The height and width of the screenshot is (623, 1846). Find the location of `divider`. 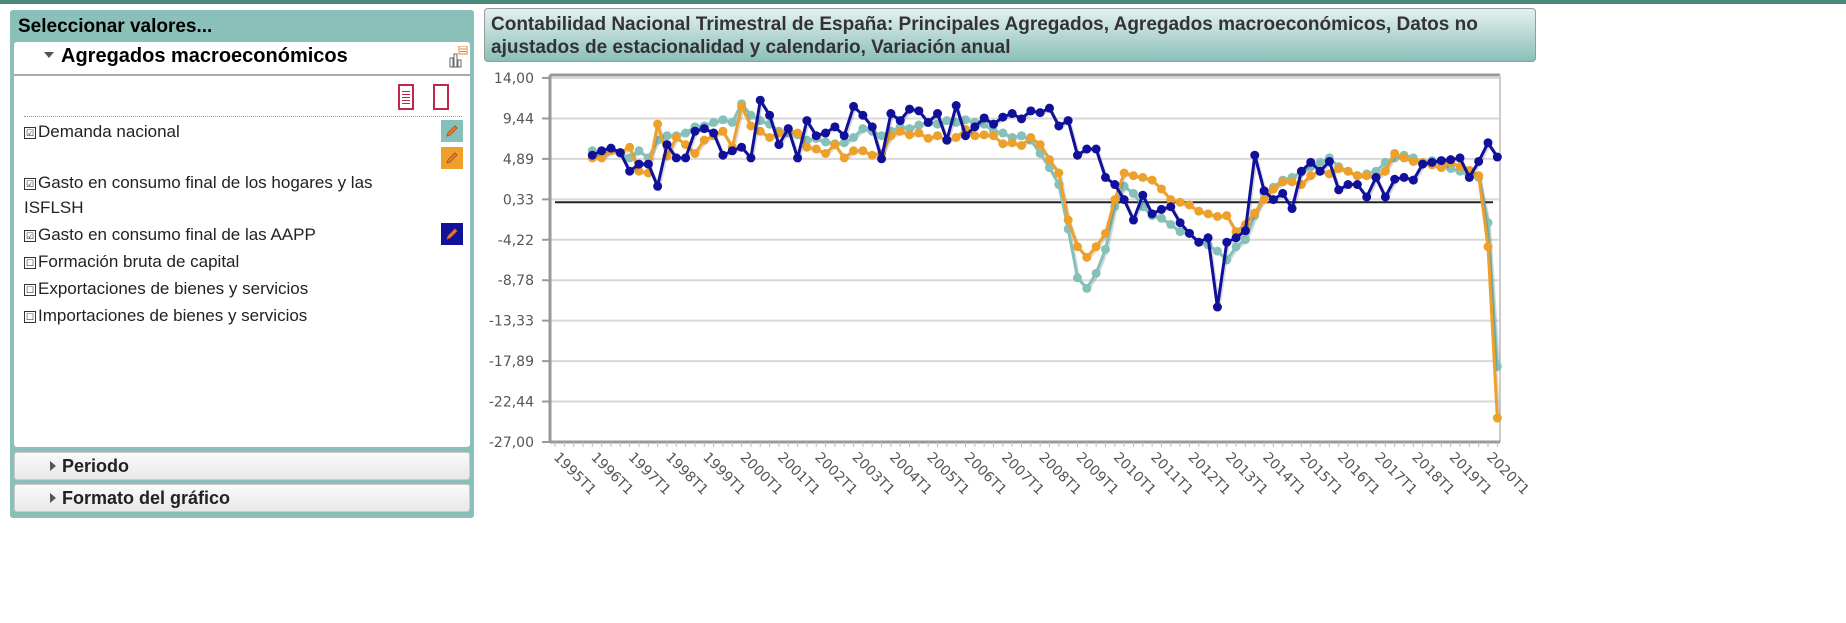

divider is located at coordinates (243, 116).